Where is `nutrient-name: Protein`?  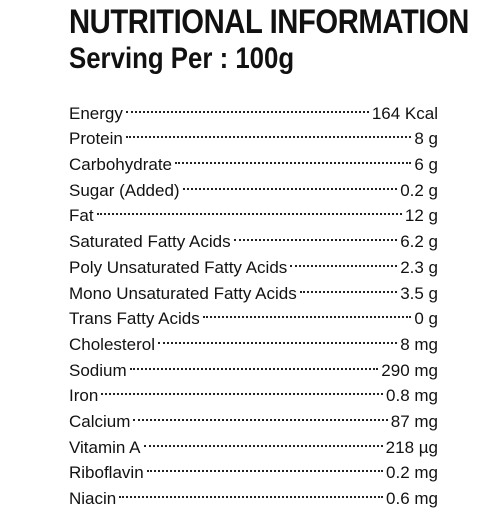 nutrient-name: Protein is located at coordinates (96, 139).